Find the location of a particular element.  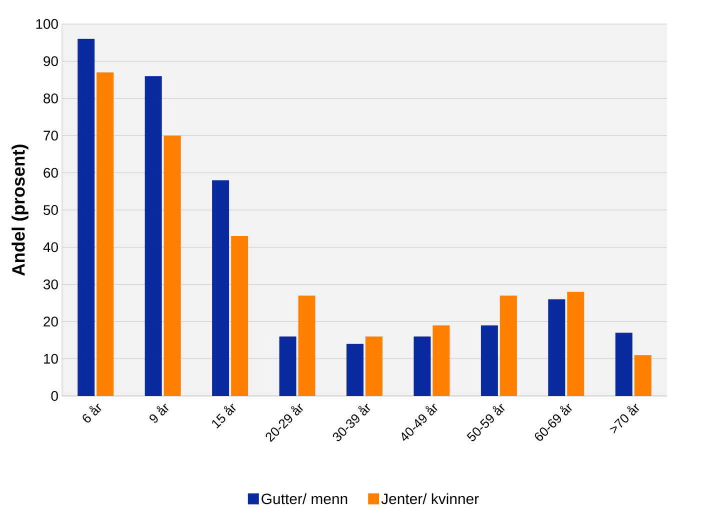

y-tick-label: 60 is located at coordinates (51, 173).